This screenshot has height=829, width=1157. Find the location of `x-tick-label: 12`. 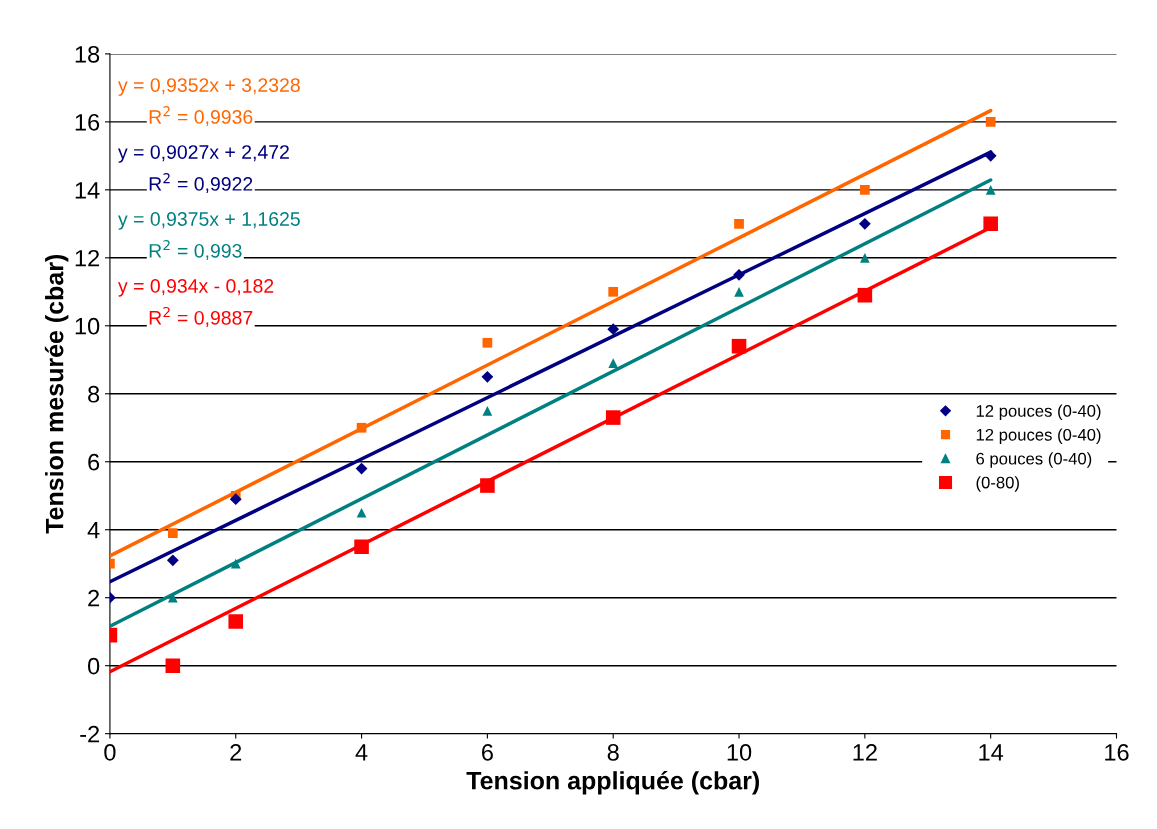

x-tick-label: 12 is located at coordinates (865, 752).